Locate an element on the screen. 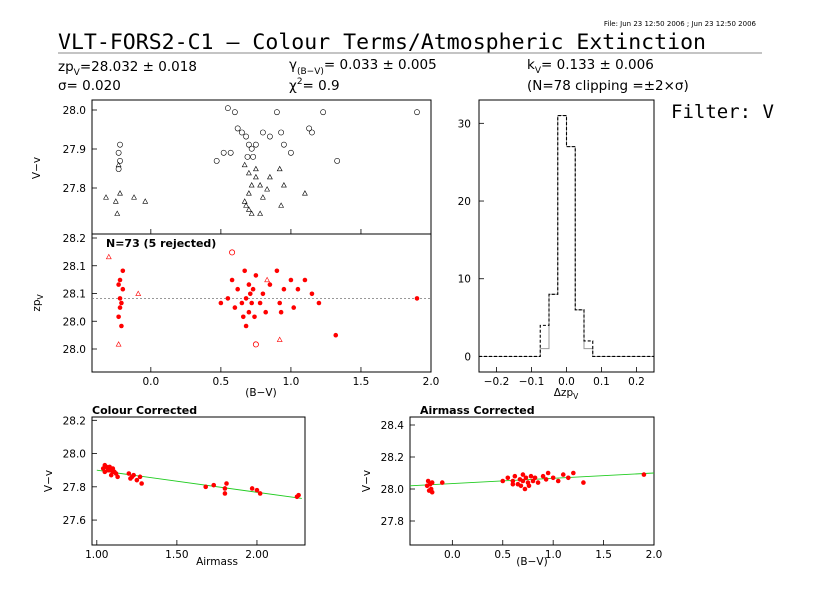 Image resolution: width=839 pixels, height=591 pixels. x-tick-label: 0.5 is located at coordinates (502, 555).